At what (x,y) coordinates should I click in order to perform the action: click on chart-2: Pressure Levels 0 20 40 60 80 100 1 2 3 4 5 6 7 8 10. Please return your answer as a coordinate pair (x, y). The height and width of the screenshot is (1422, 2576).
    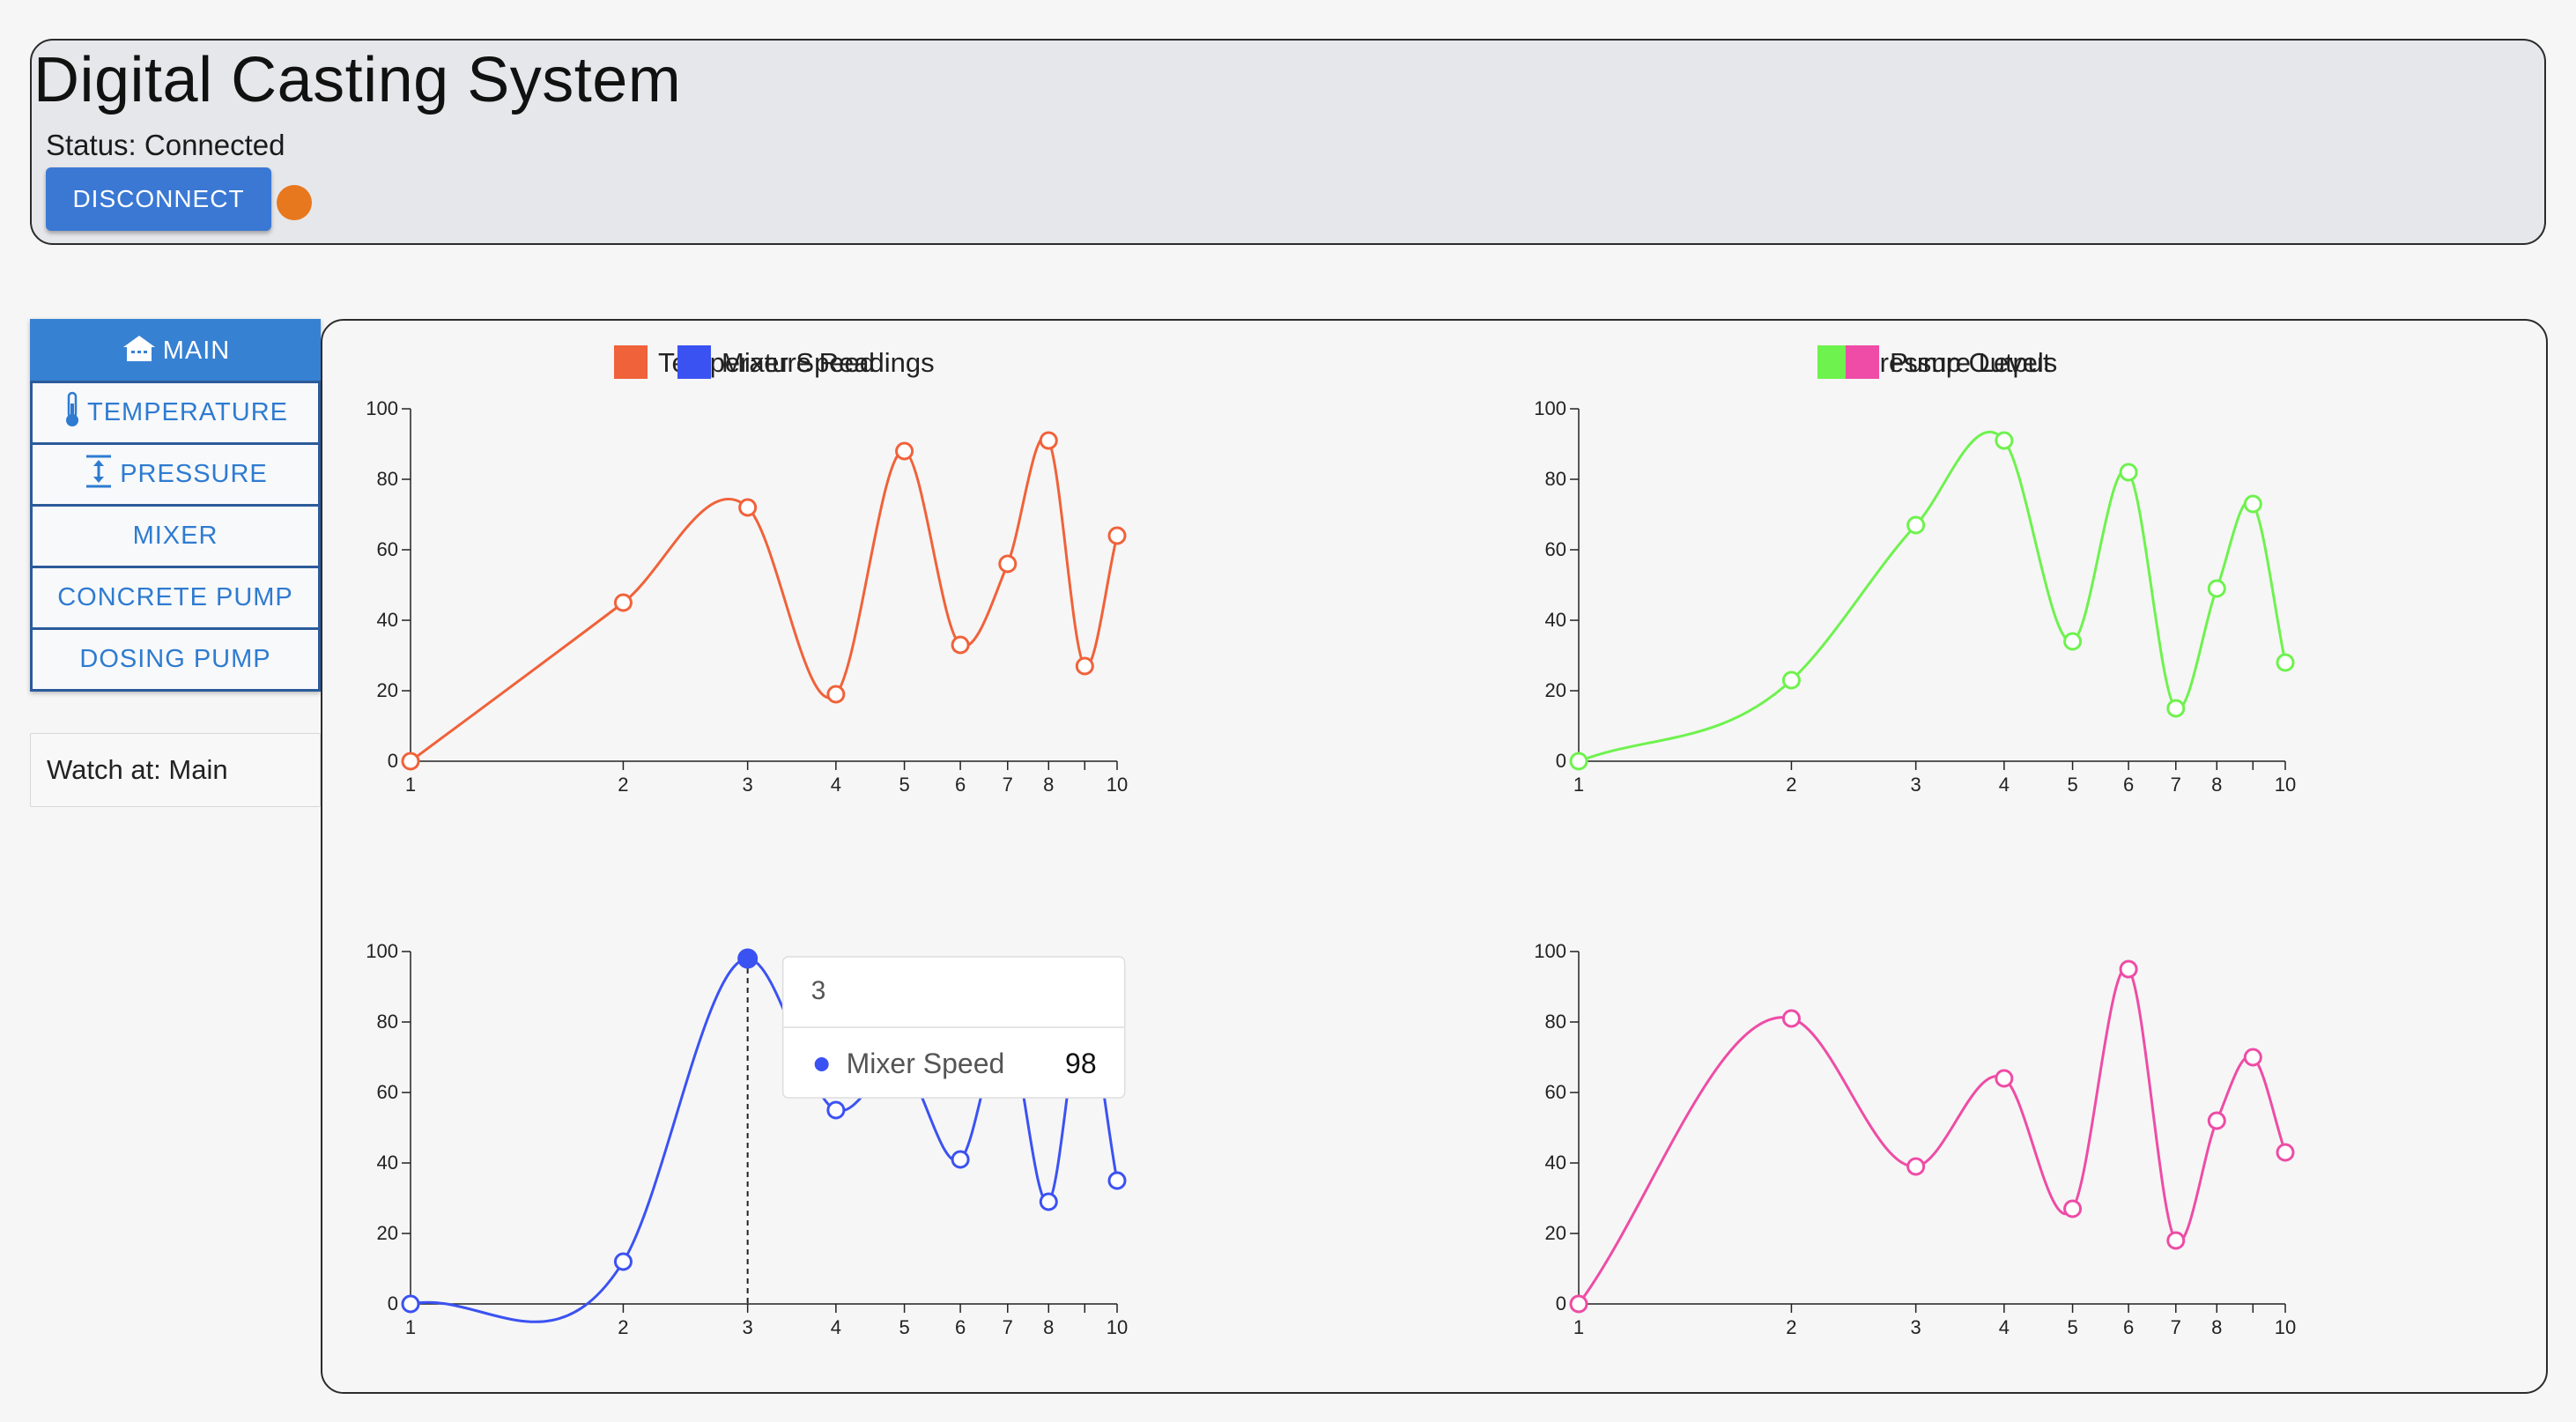
    Looking at the image, I should click on (1915, 570).